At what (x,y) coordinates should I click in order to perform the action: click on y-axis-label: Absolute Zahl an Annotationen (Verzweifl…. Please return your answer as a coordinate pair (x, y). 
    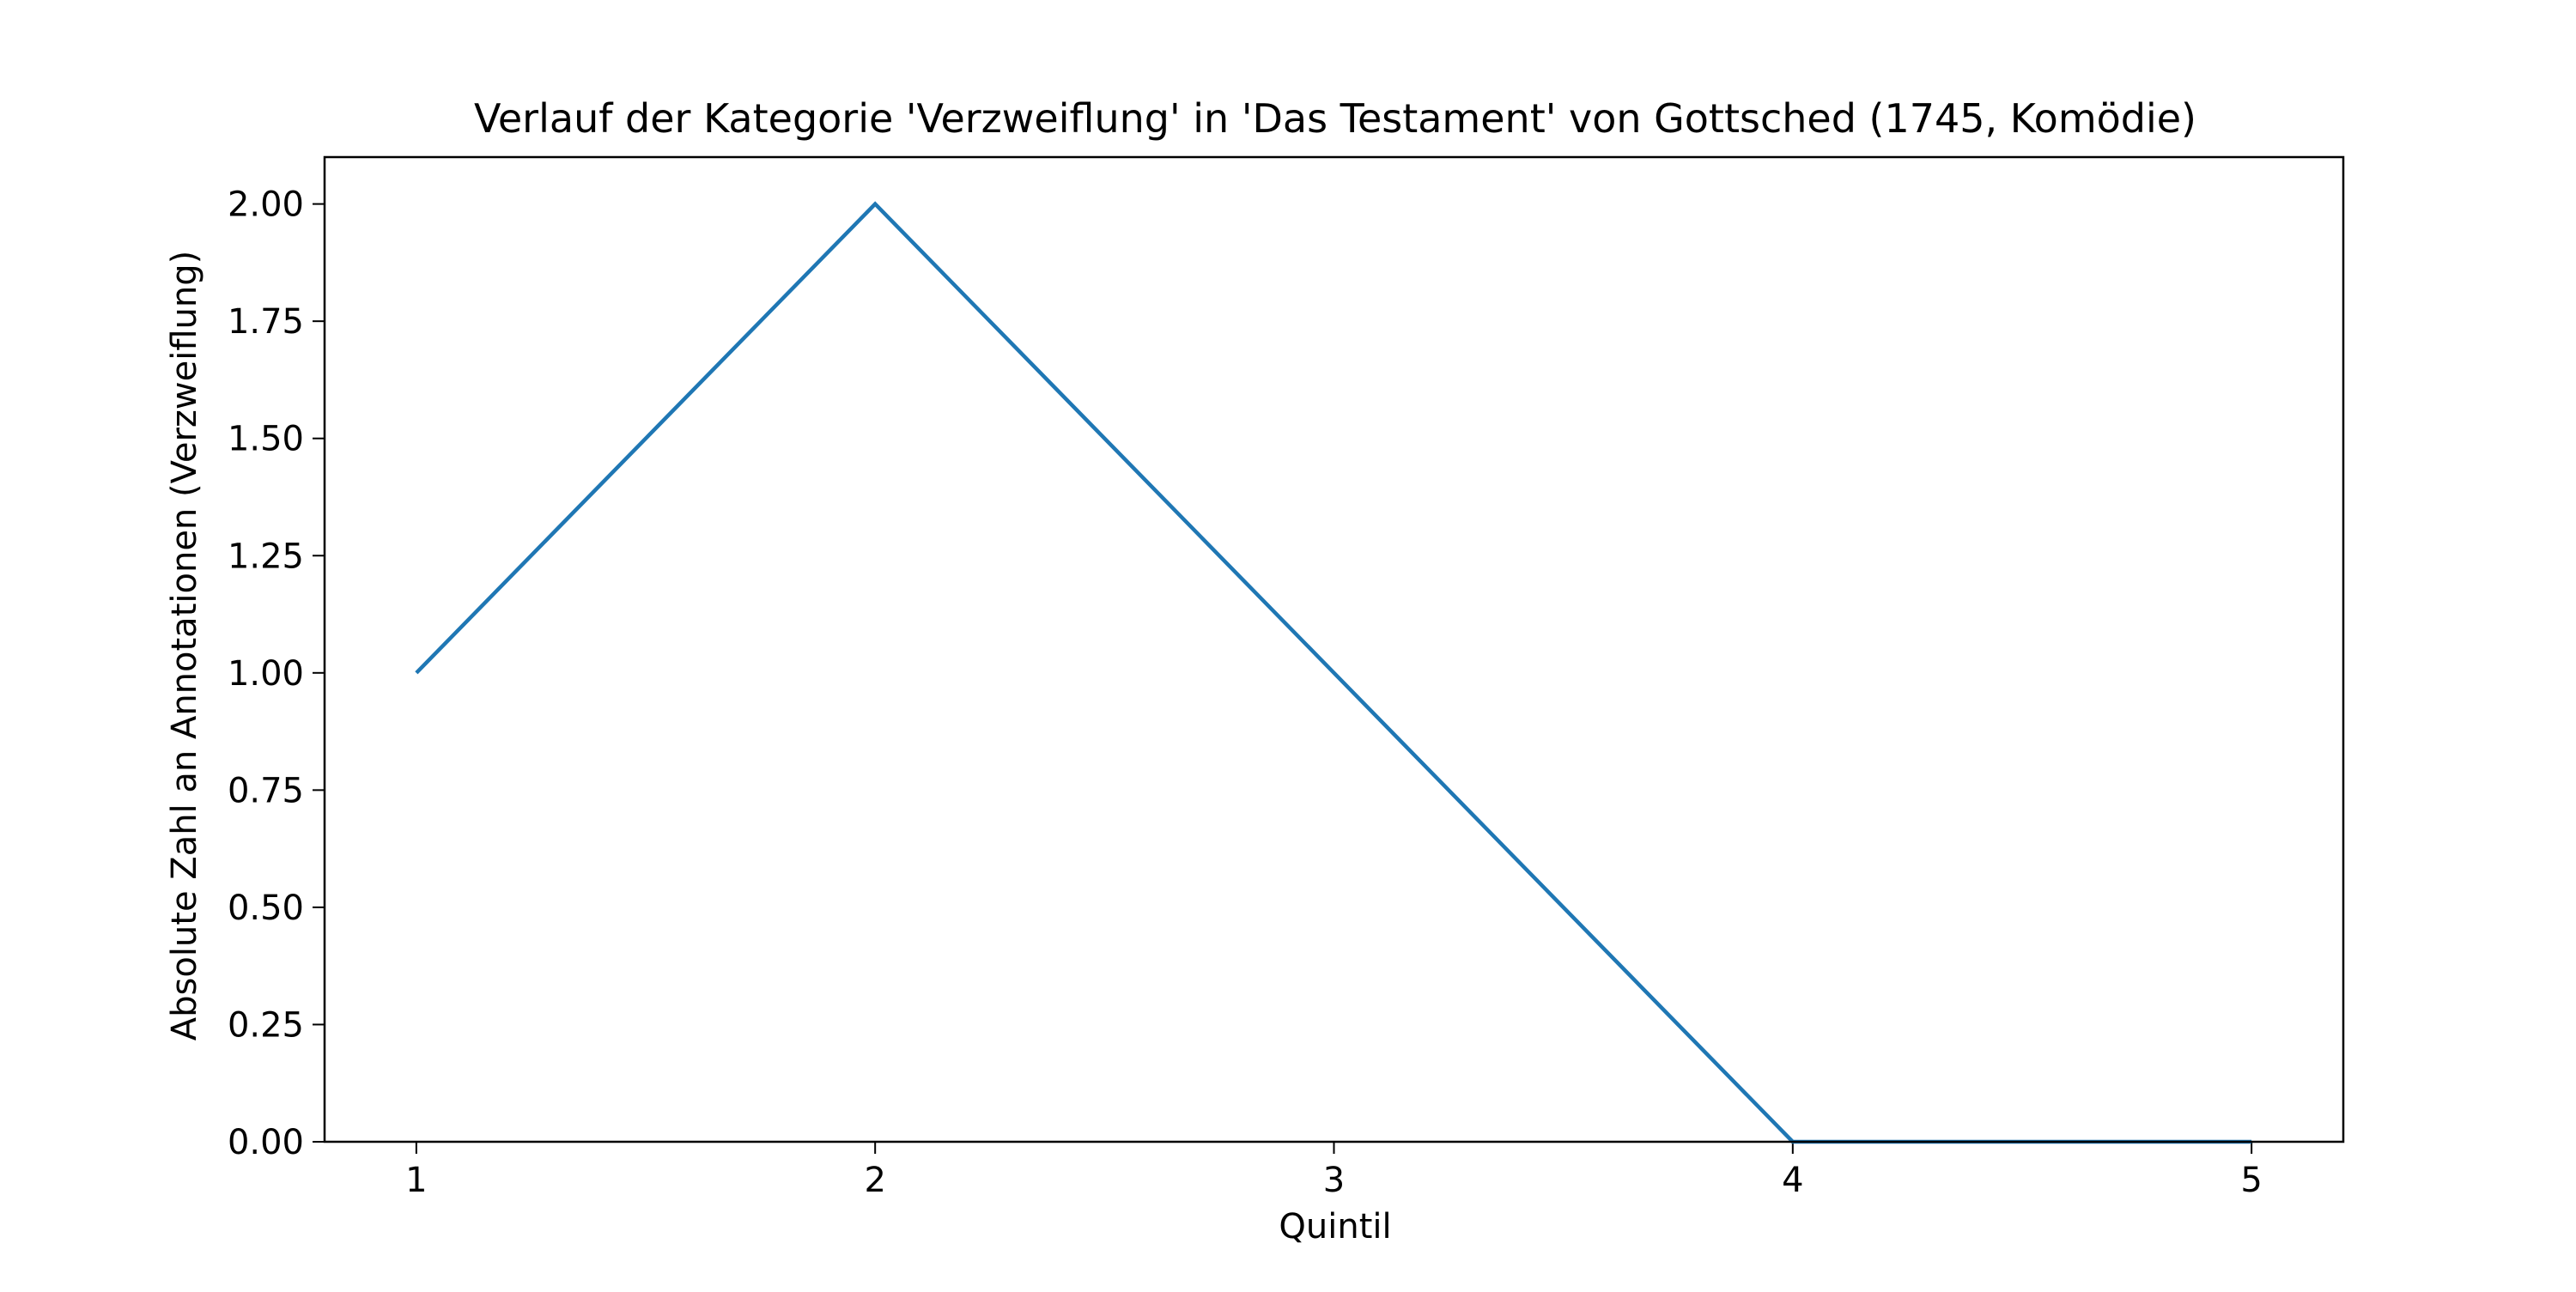
    Looking at the image, I should click on (185, 646).